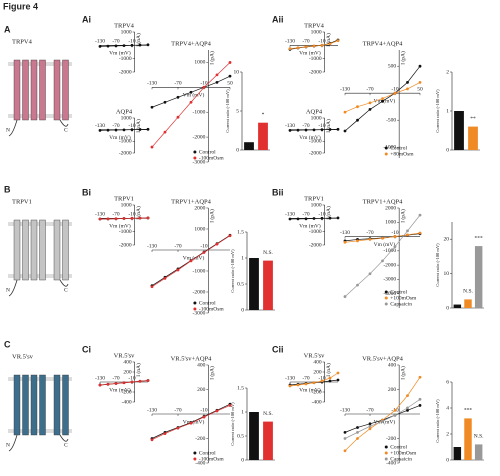  What do you see at coordinates (237, 111) in the screenshot?
I see `y-tick-label: 5` at bounding box center [237, 111].